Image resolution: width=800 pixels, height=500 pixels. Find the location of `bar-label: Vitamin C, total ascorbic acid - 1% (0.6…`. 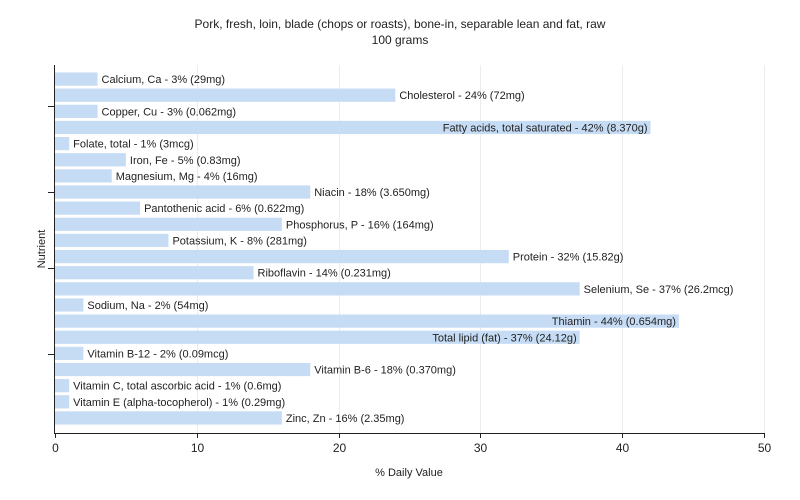

bar-label: Vitamin C, total ascorbic acid - 1% (0.6… is located at coordinates (177, 387).